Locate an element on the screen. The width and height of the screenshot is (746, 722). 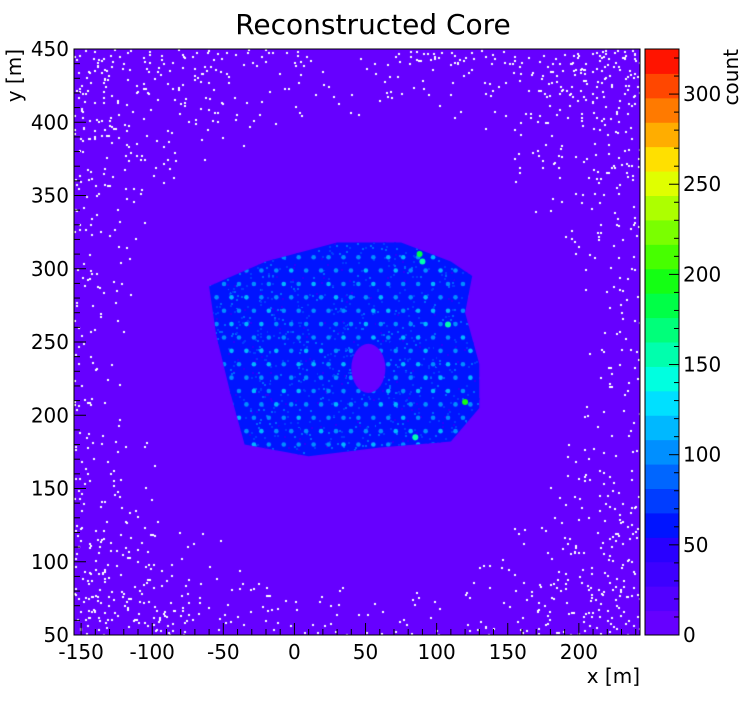
z-tick-label: 250 is located at coordinates (702, 184).